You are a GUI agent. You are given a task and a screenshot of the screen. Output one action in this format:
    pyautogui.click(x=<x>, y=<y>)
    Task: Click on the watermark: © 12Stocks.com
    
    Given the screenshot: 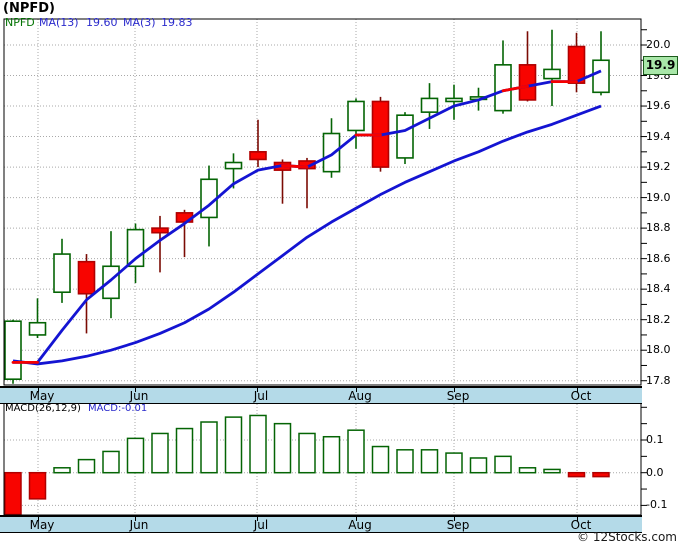 What is the action you would take?
    pyautogui.click(x=627, y=537)
    